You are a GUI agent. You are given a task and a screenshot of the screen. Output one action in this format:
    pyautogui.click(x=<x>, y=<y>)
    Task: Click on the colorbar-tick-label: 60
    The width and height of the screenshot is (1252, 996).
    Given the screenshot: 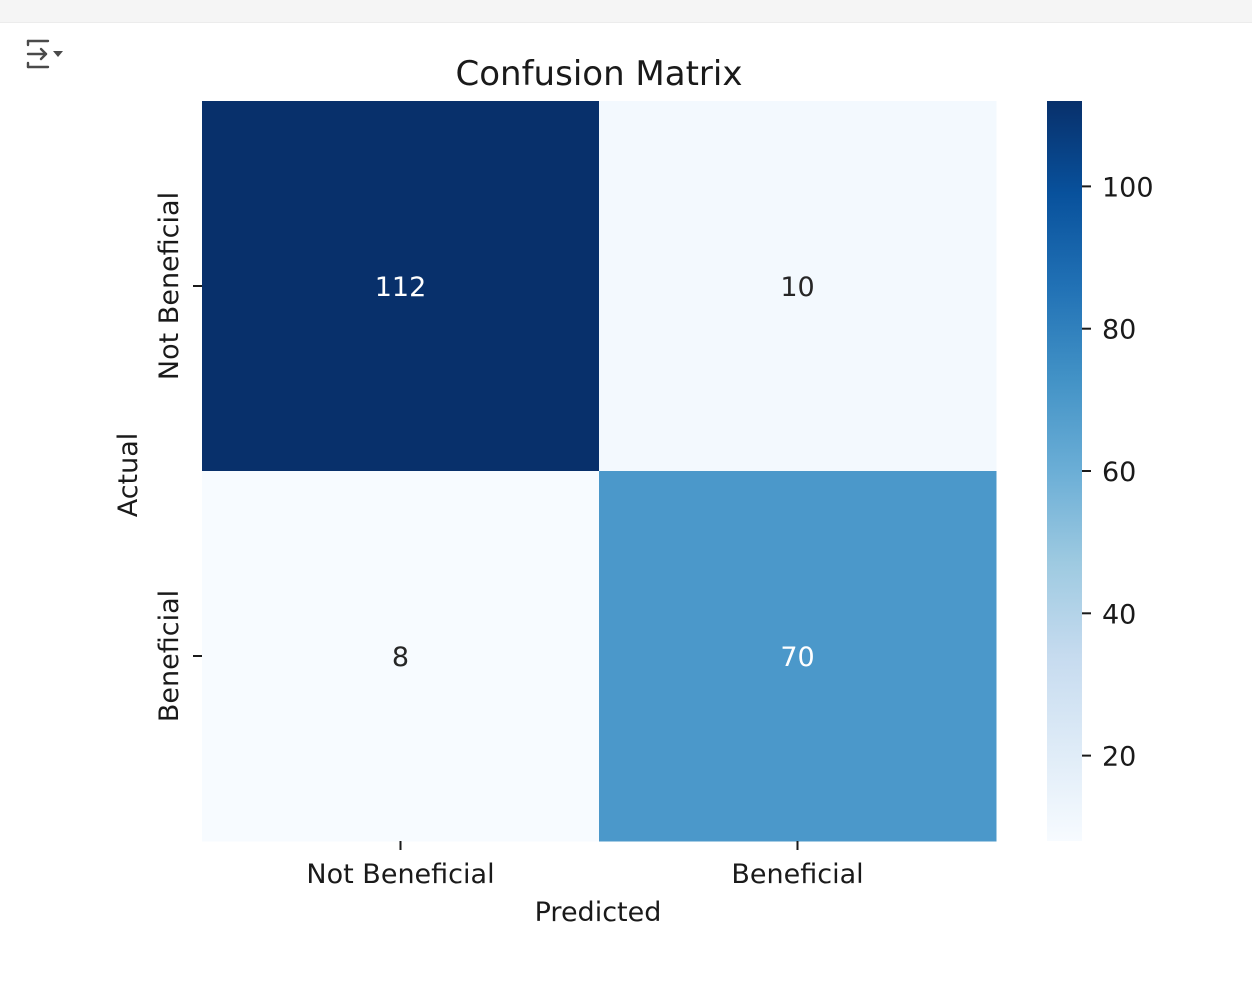 What is the action you would take?
    pyautogui.click(x=1119, y=472)
    